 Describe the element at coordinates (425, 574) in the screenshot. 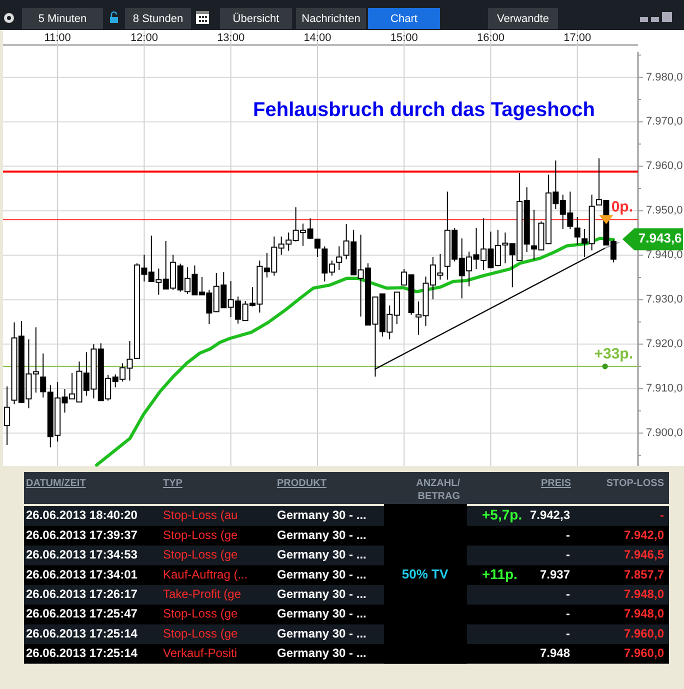

I see `text: 50% TV` at that location.